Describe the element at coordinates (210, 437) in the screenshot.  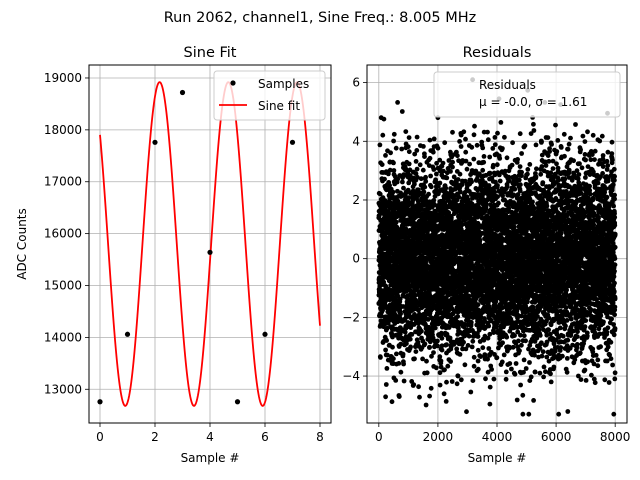
I see `sine-fit-x-tick-label: 4` at that location.